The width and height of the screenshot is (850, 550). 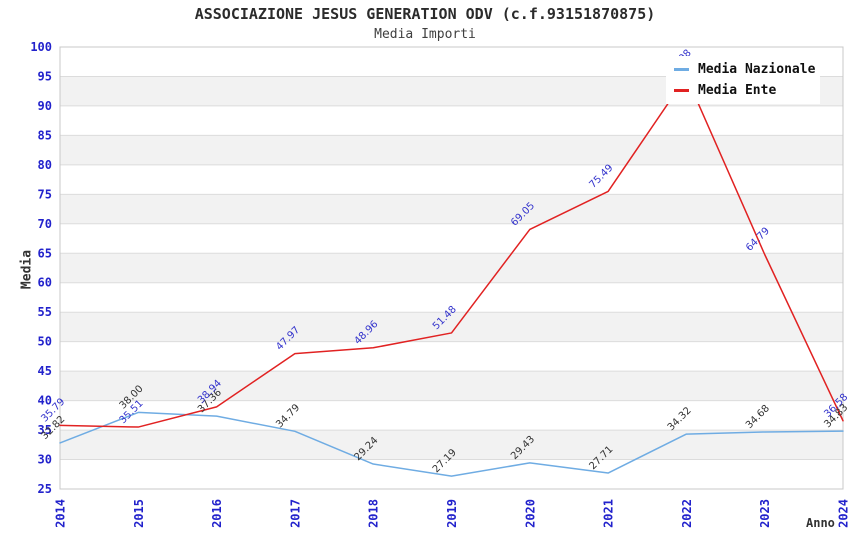 What do you see at coordinates (843, 513) in the screenshot?
I see `x-tick-label: 2024` at bounding box center [843, 513].